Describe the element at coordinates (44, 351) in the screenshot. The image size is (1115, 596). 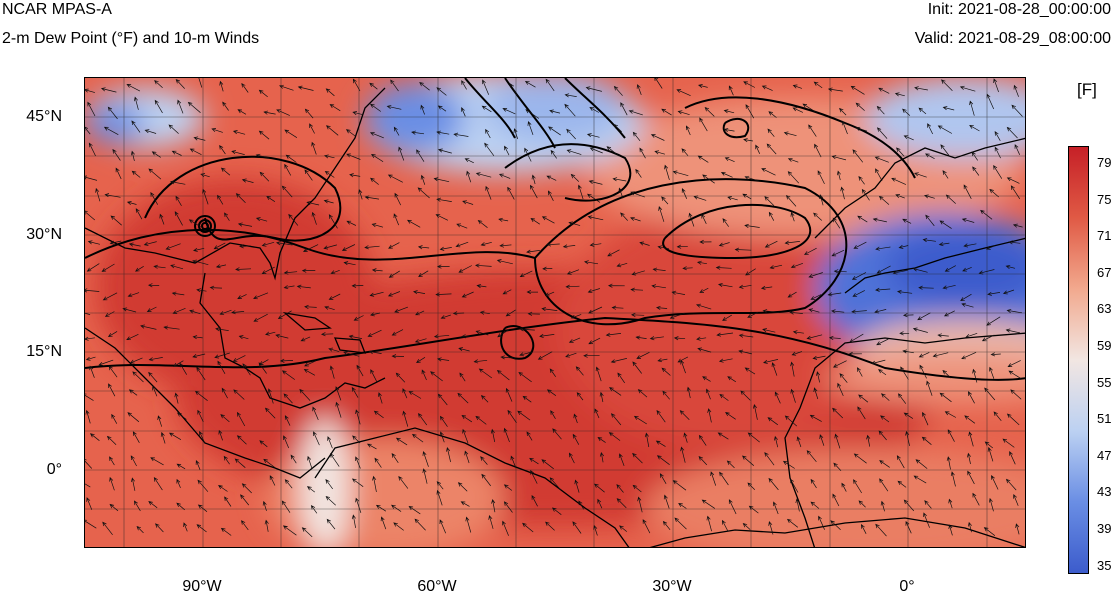
I see `lat-label-15n: 15°N` at that location.